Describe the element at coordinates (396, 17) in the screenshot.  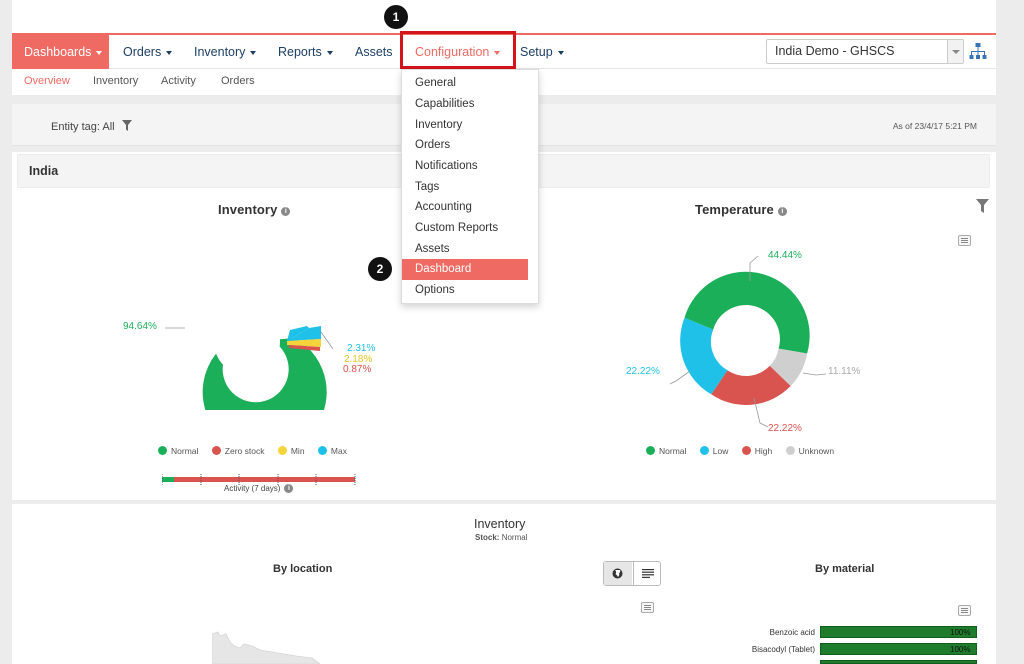
I see `step-1-badge: 1` at that location.